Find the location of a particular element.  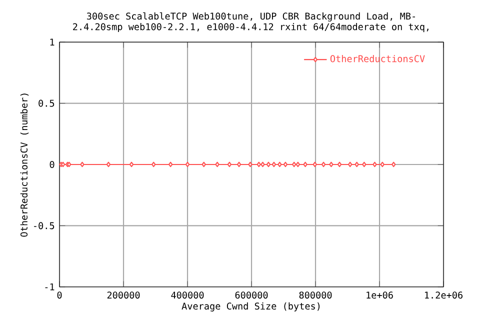

x-tick-label: 1e+06 is located at coordinates (379, 295).